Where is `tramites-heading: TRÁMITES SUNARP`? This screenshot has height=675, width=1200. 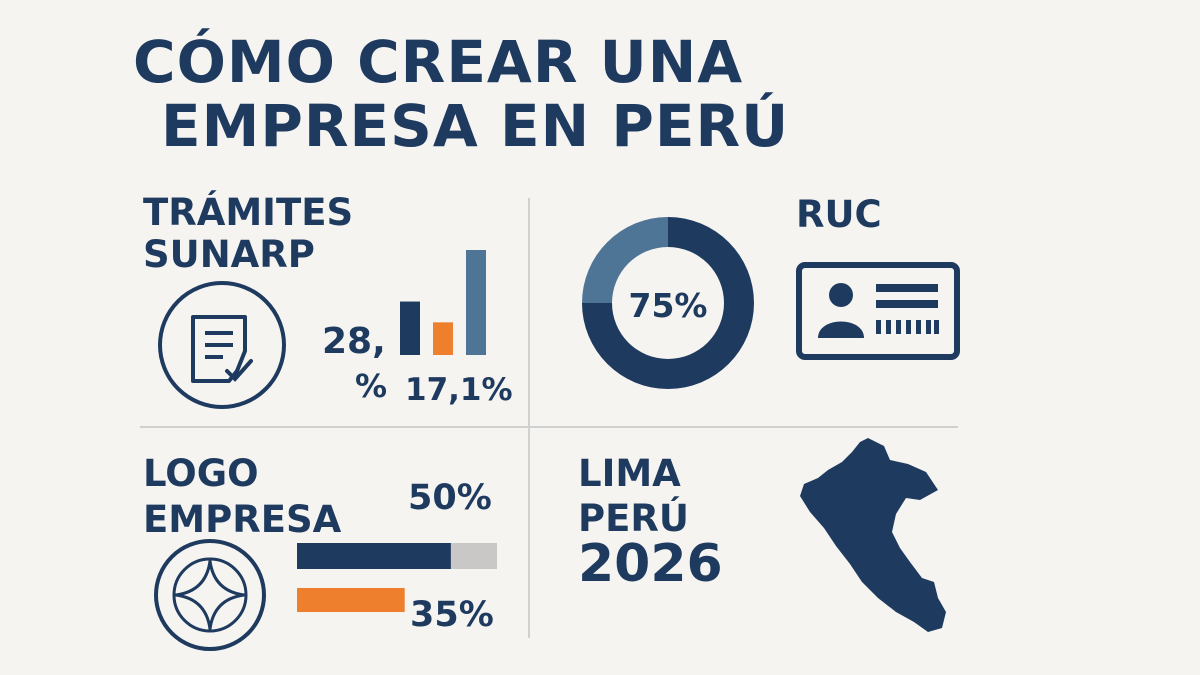 tramites-heading: TRÁMITES SUNARP is located at coordinates (248, 234).